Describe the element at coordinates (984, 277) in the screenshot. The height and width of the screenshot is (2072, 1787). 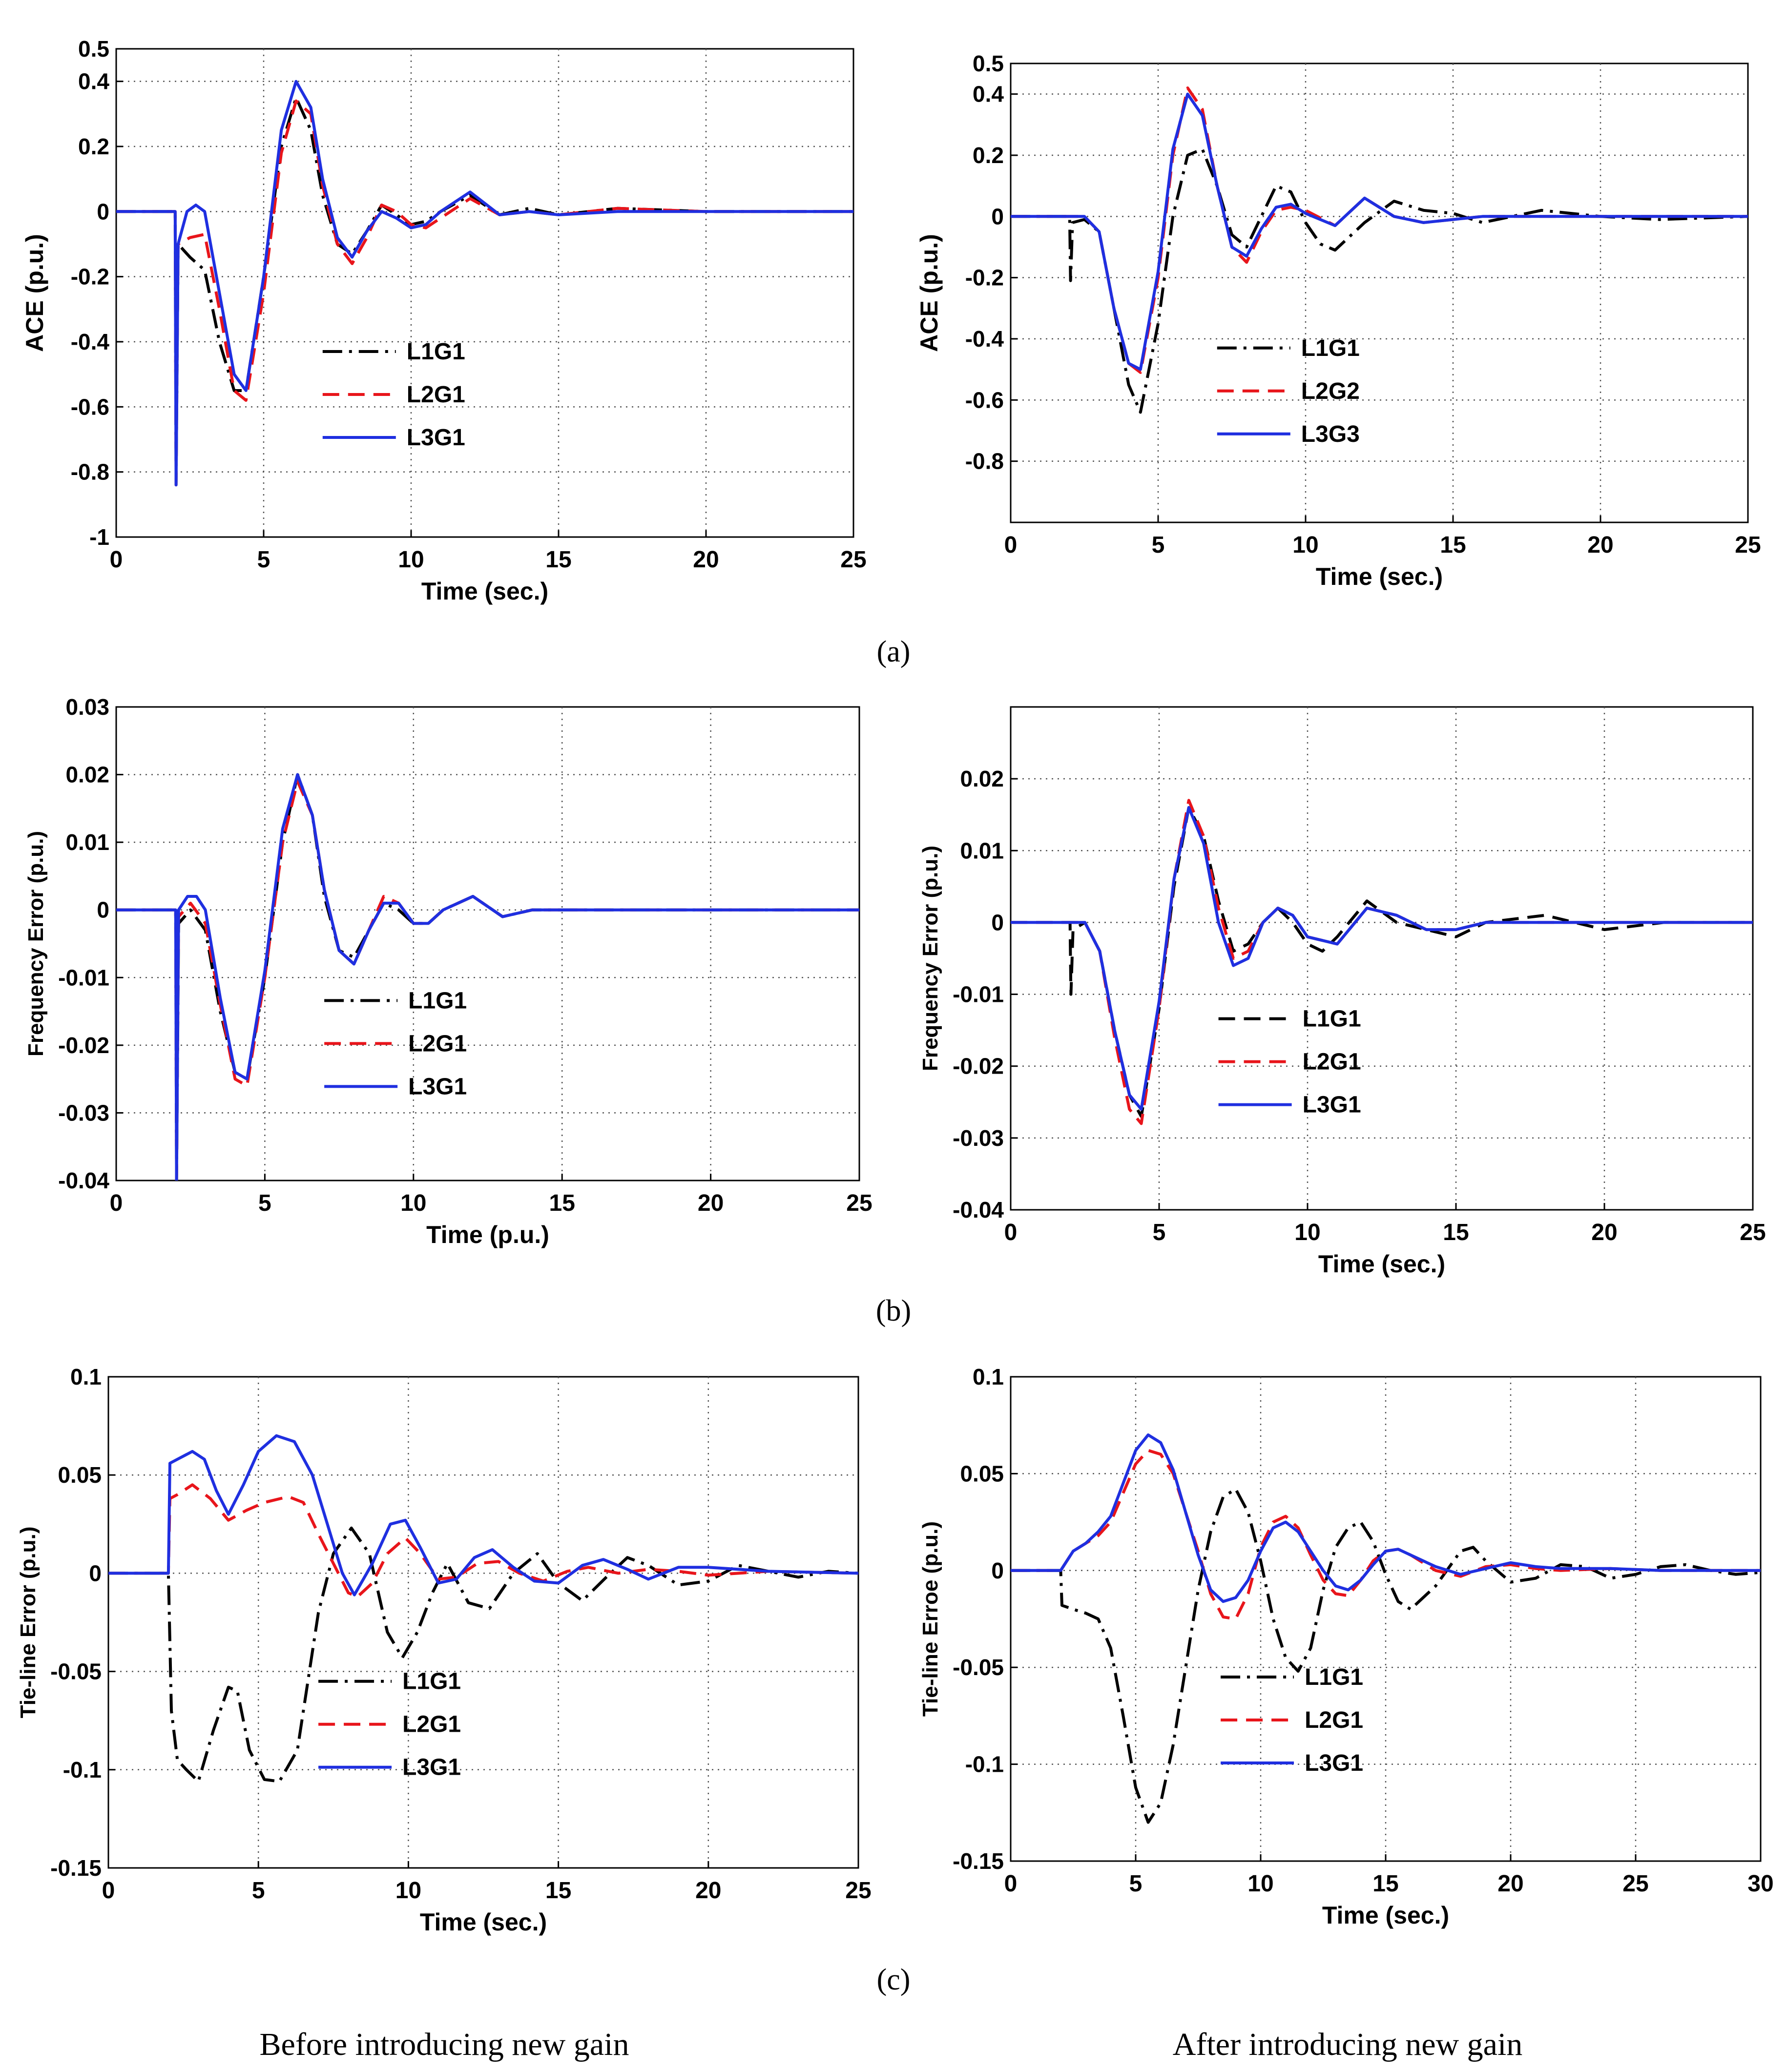
I see `y-tick-label: -0.2` at that location.